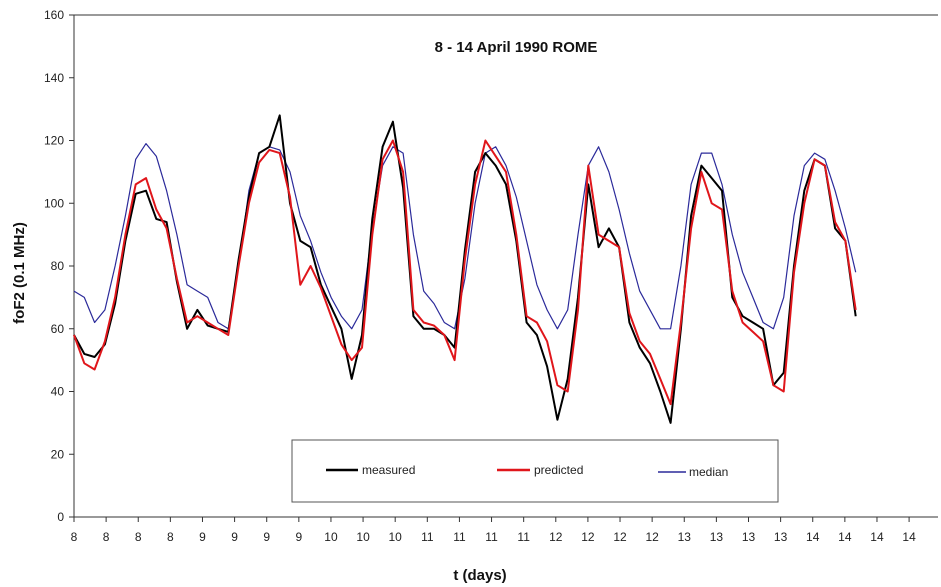 The image size is (941, 587). I want to click on legend-label-predicted: predicted, so click(558, 470).